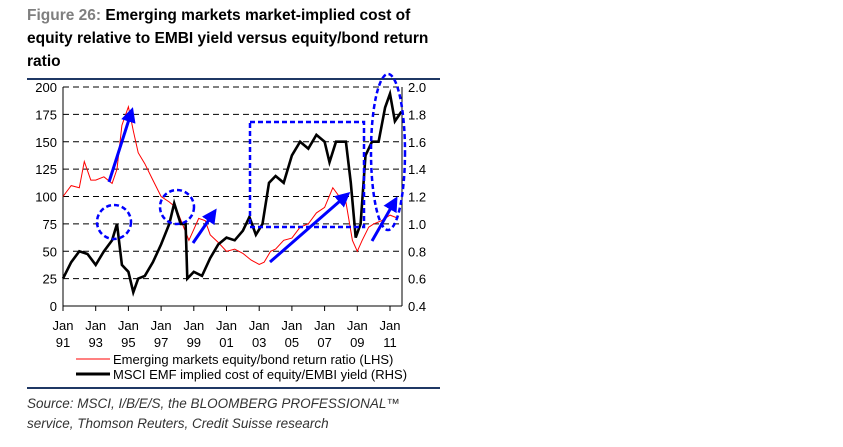  Describe the element at coordinates (390, 342) in the screenshot. I see `x-tick-label-year: 11` at that location.